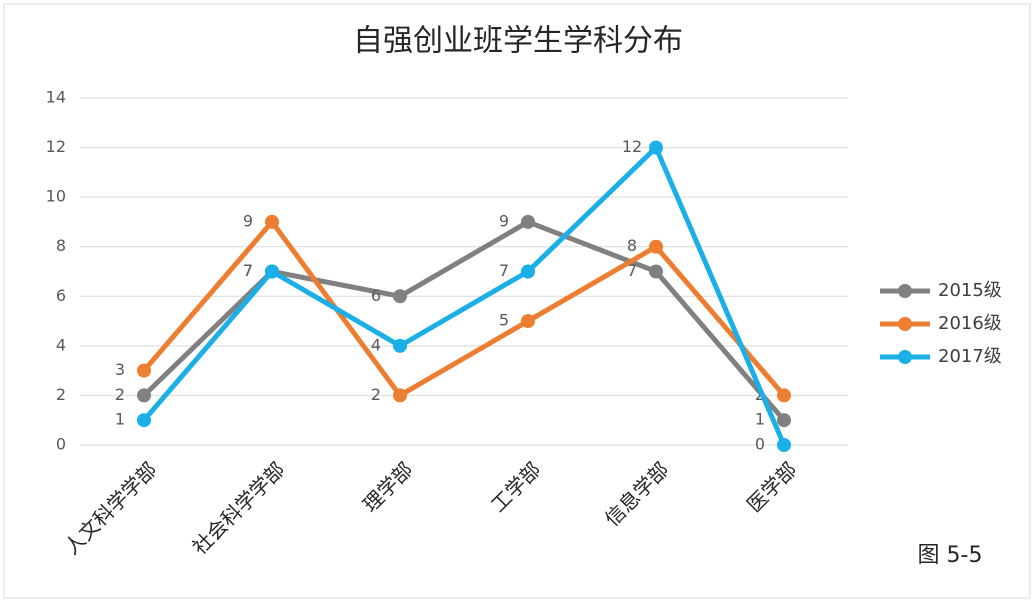 The image size is (1036, 608). I want to click on data-label: 8, so click(632, 245).